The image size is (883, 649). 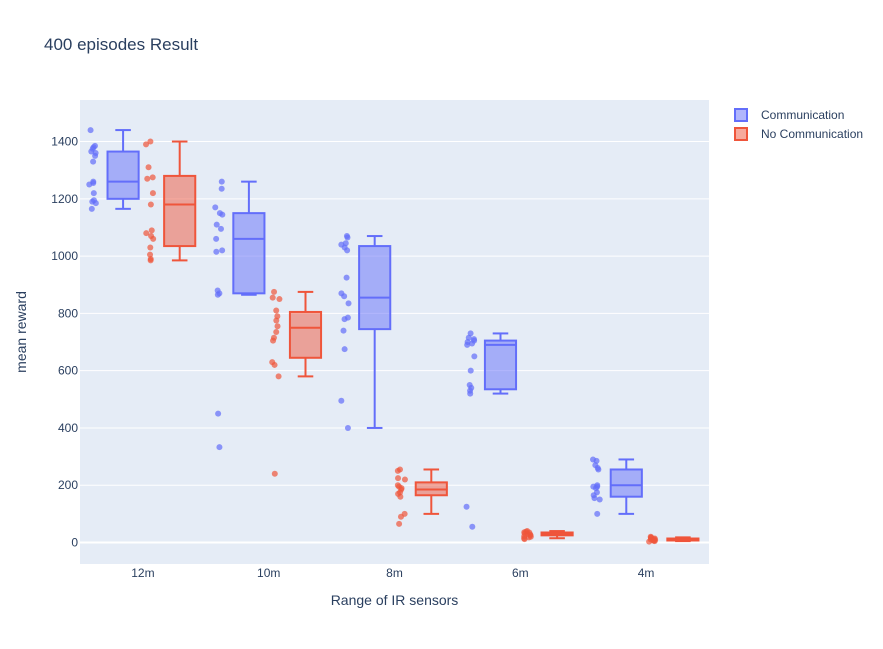 I want to click on legend-label: Communication, so click(x=802, y=115).